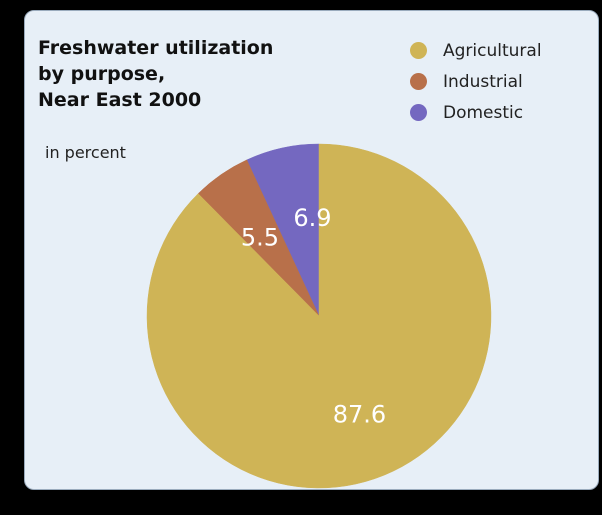 The height and width of the screenshot is (515, 602). I want to click on legend-item-agricultural: Agricultural, so click(476, 50).